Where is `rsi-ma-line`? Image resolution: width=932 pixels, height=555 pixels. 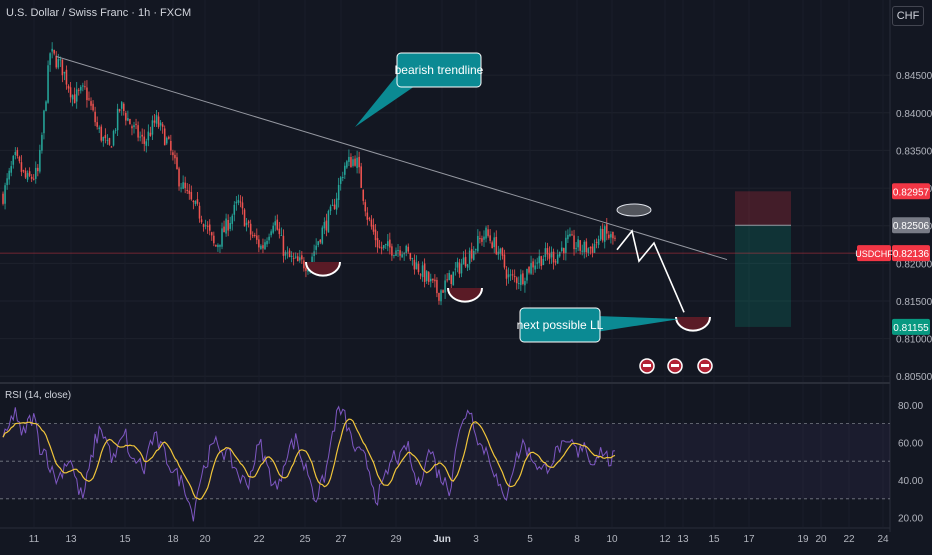
rsi-ma-line is located at coordinates (309, 459).